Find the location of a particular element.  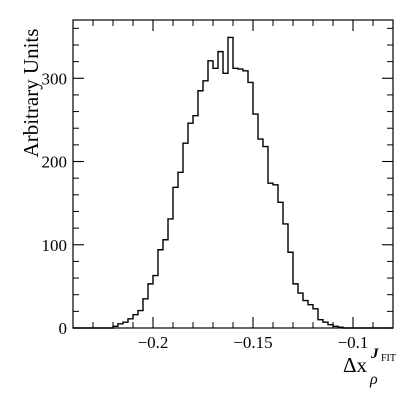

svg-text: J is located at coordinates (374, 354).